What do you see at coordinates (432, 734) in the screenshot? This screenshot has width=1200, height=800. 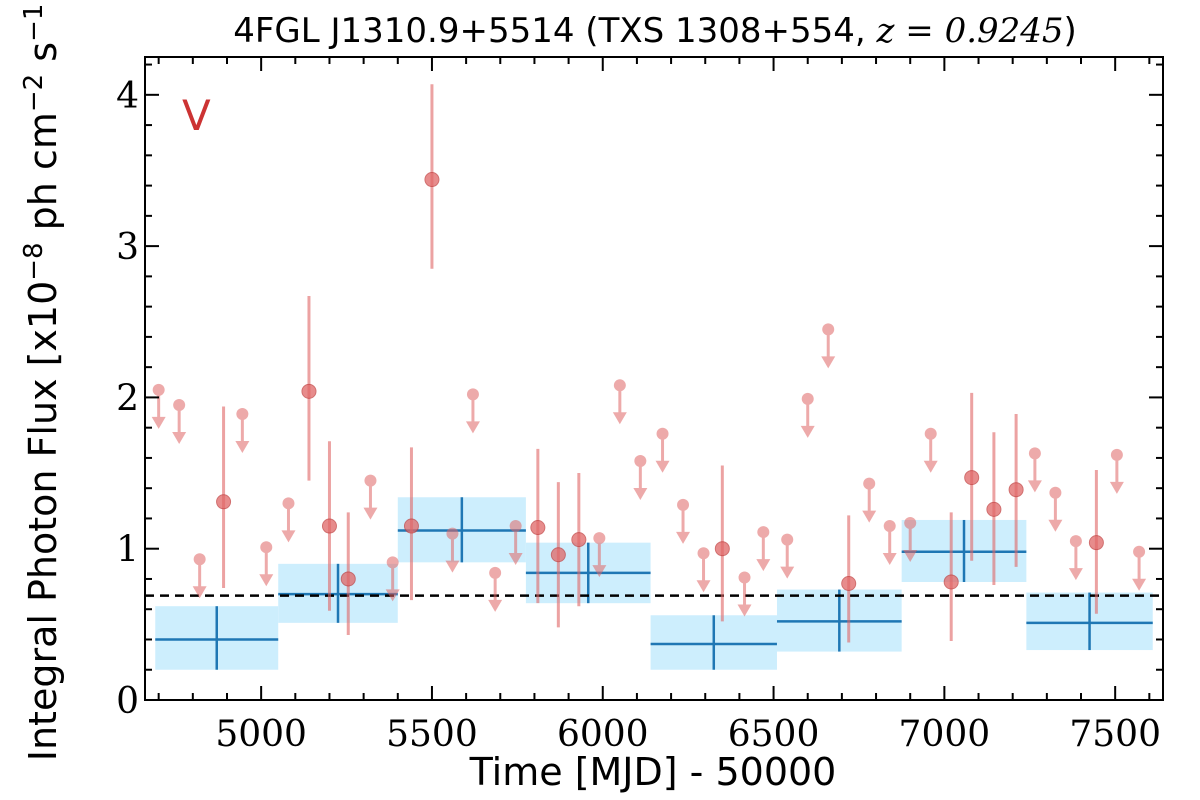 I see `x-tick-label: 5500` at bounding box center [432, 734].